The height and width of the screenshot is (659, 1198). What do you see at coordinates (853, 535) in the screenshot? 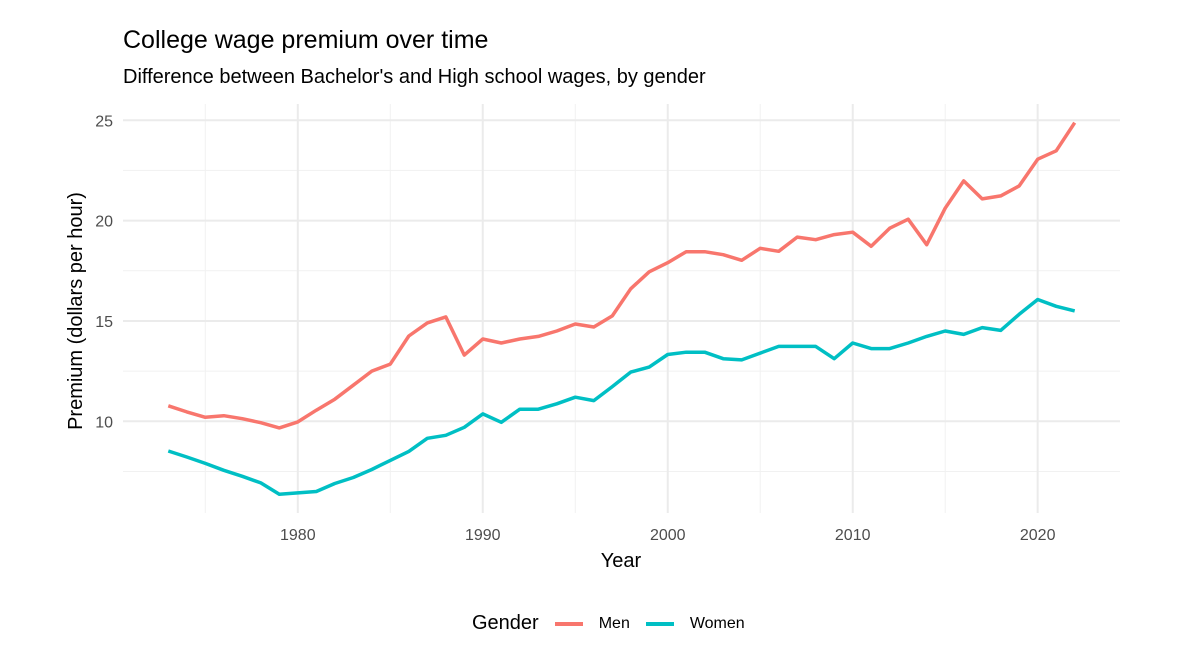
I see `x-tick-label: 2010` at bounding box center [853, 535].